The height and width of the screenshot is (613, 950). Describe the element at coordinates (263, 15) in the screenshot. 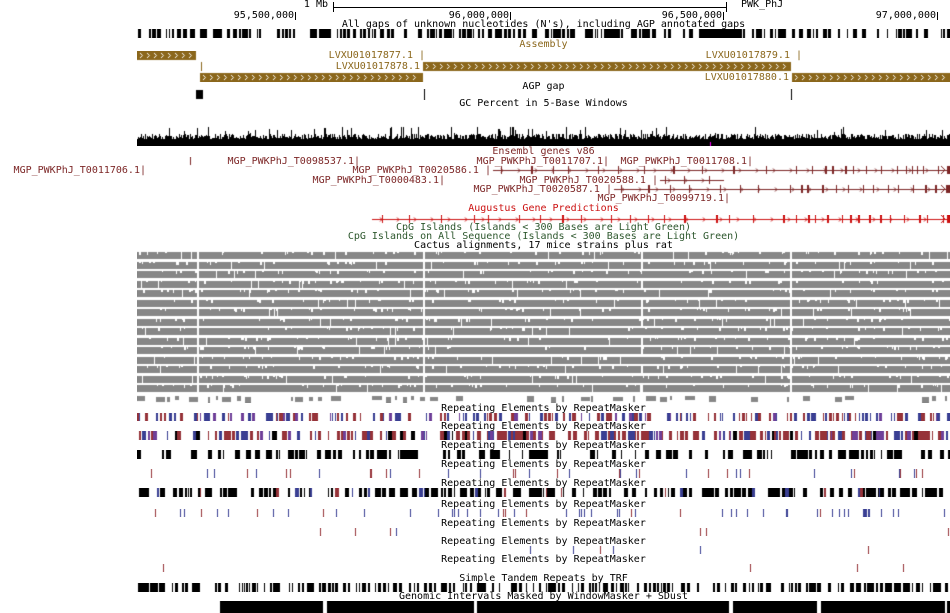

I see `position-label: 95,500,000` at that location.